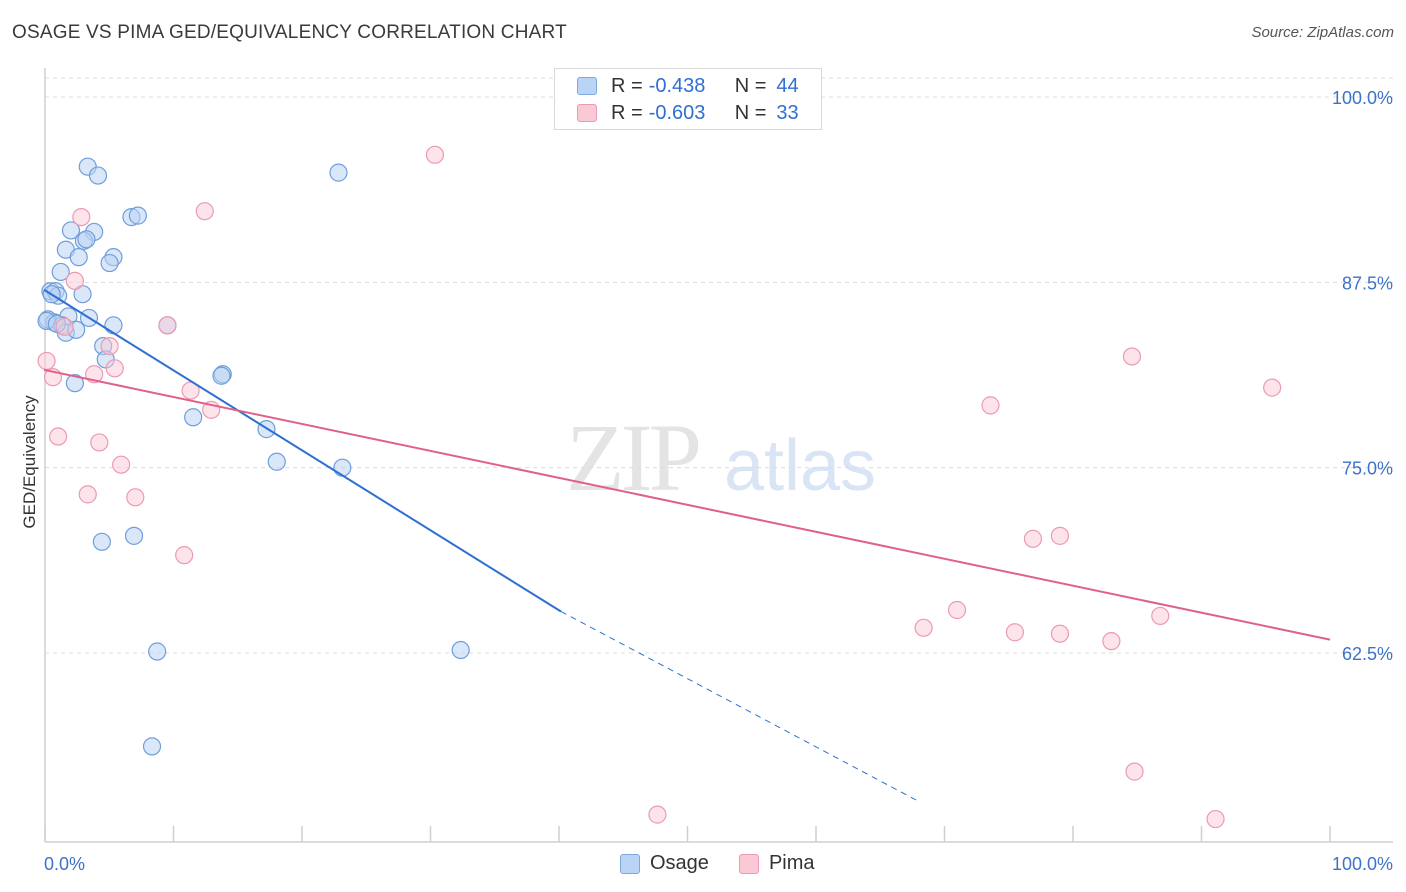  What do you see at coordinates (1367, 283) in the screenshot?
I see `y-tick-label: 87.5%` at bounding box center [1367, 283].